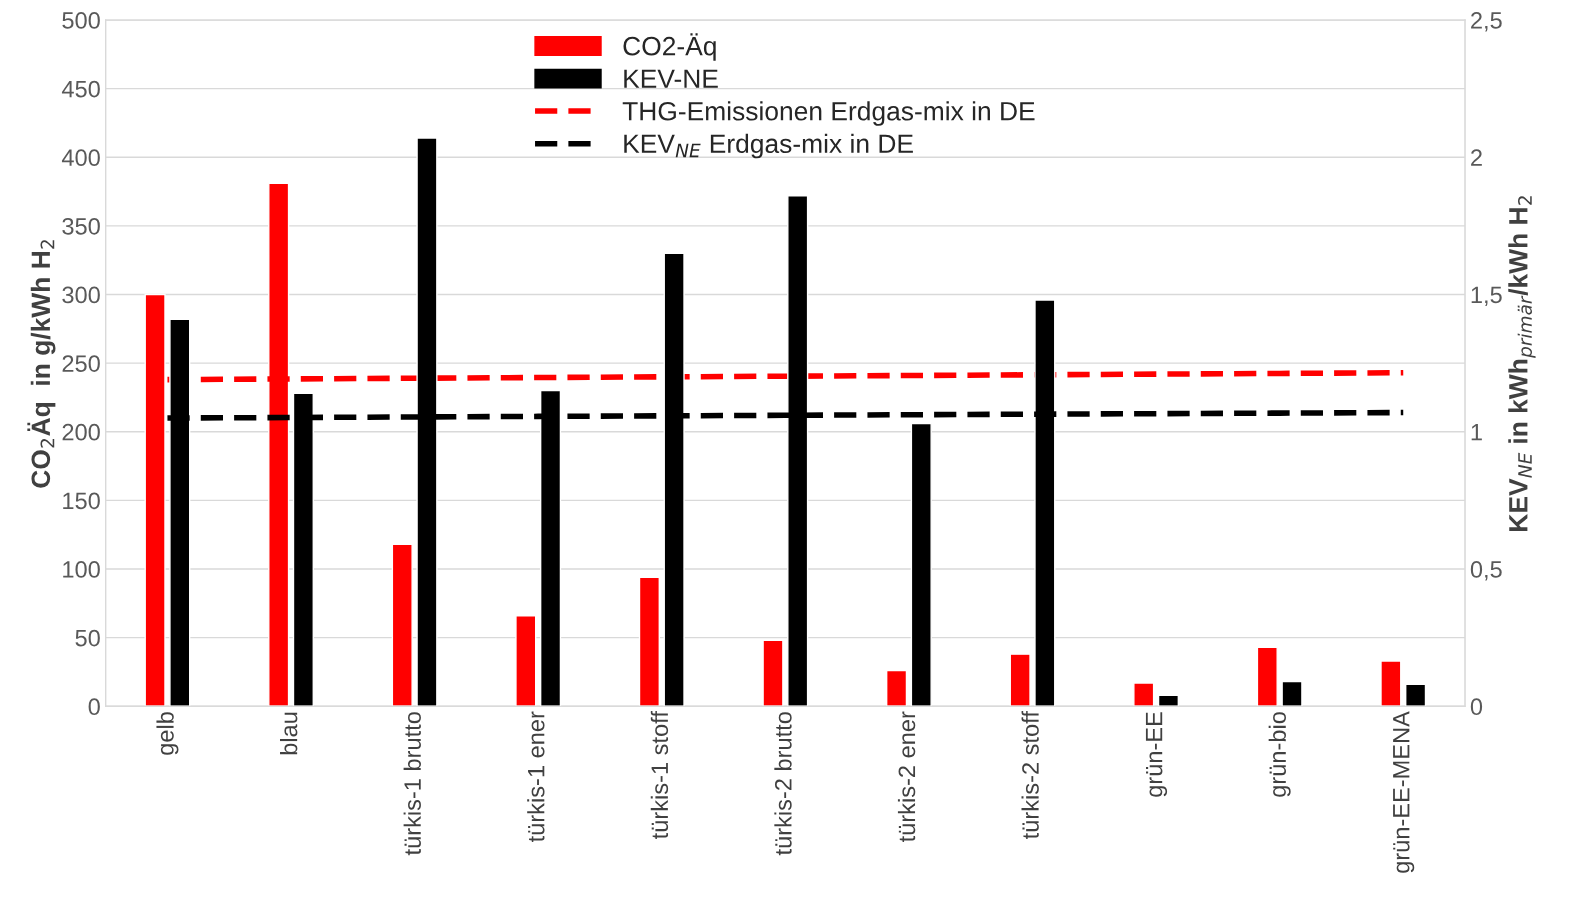  What do you see at coordinates (1404, 792) in the screenshot?
I see `x-tick-label: grün-EE-MENA` at bounding box center [1404, 792].